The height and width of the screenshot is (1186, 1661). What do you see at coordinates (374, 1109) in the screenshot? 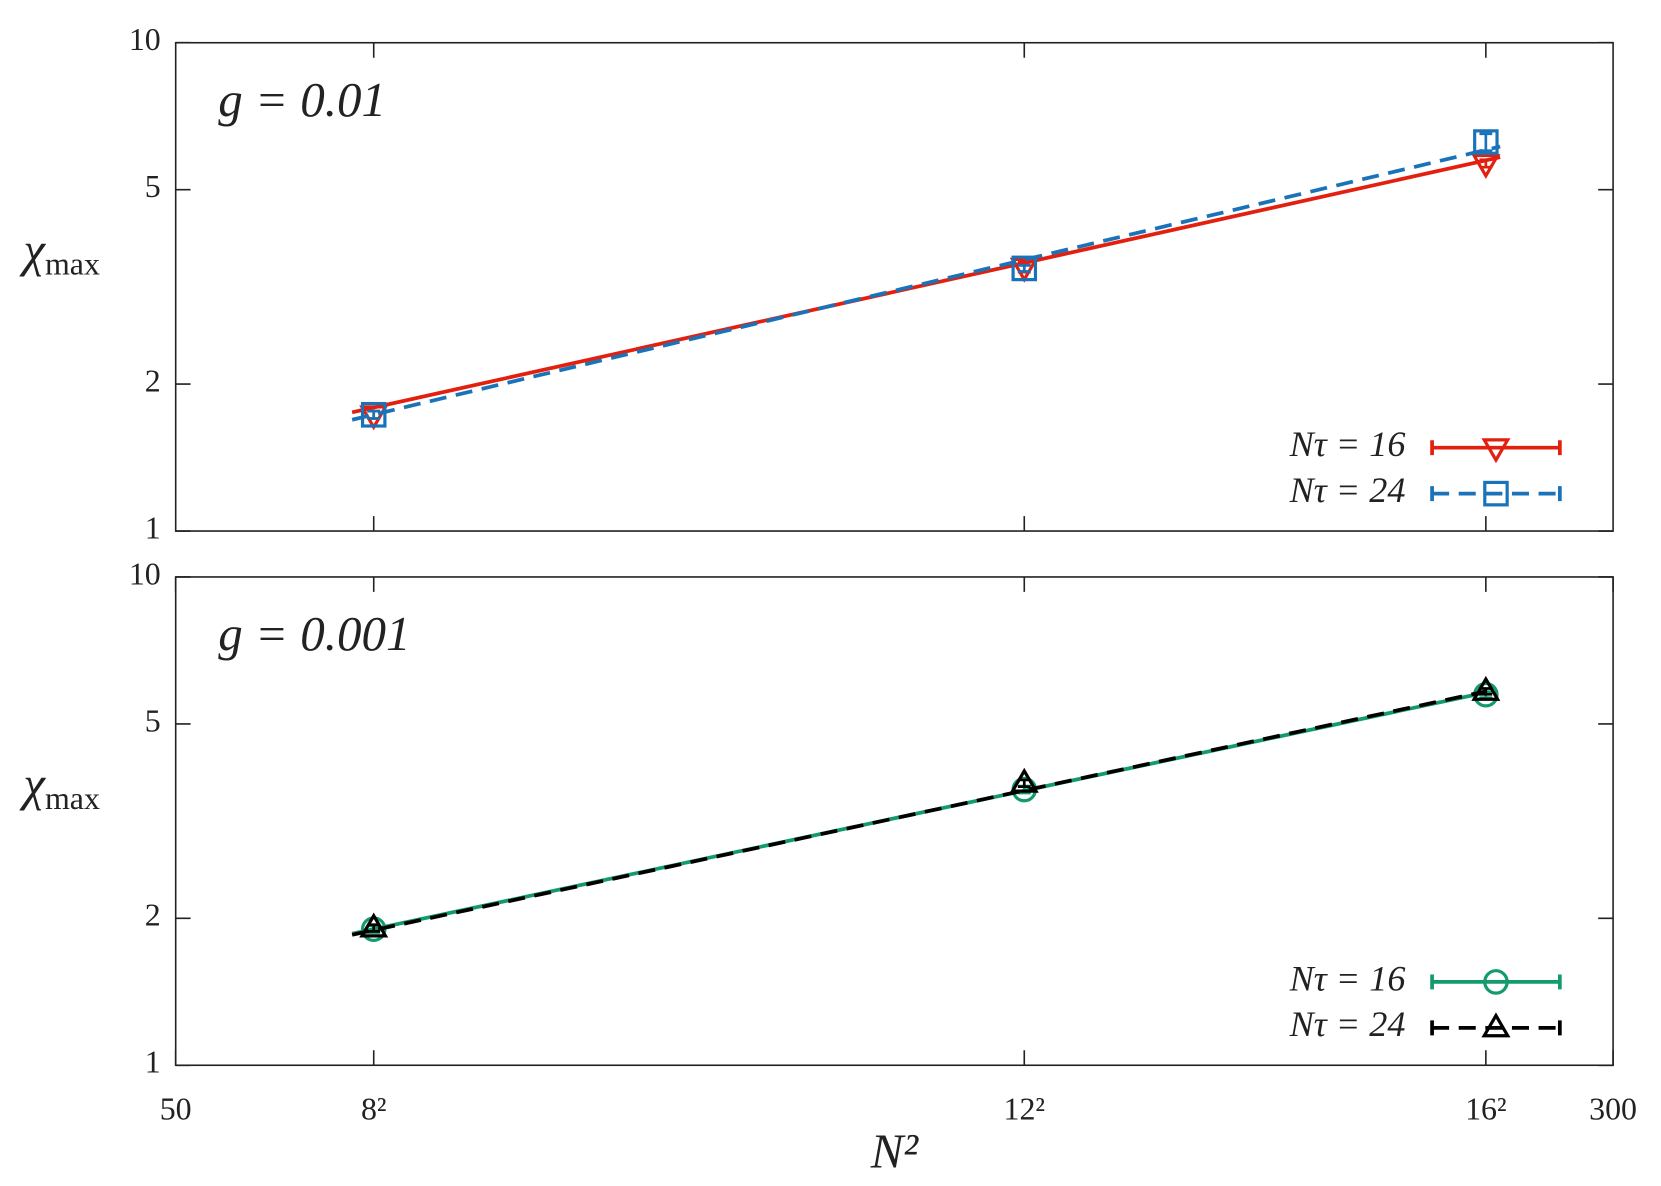
I see `x-tick-label: 8²` at bounding box center [374, 1109].